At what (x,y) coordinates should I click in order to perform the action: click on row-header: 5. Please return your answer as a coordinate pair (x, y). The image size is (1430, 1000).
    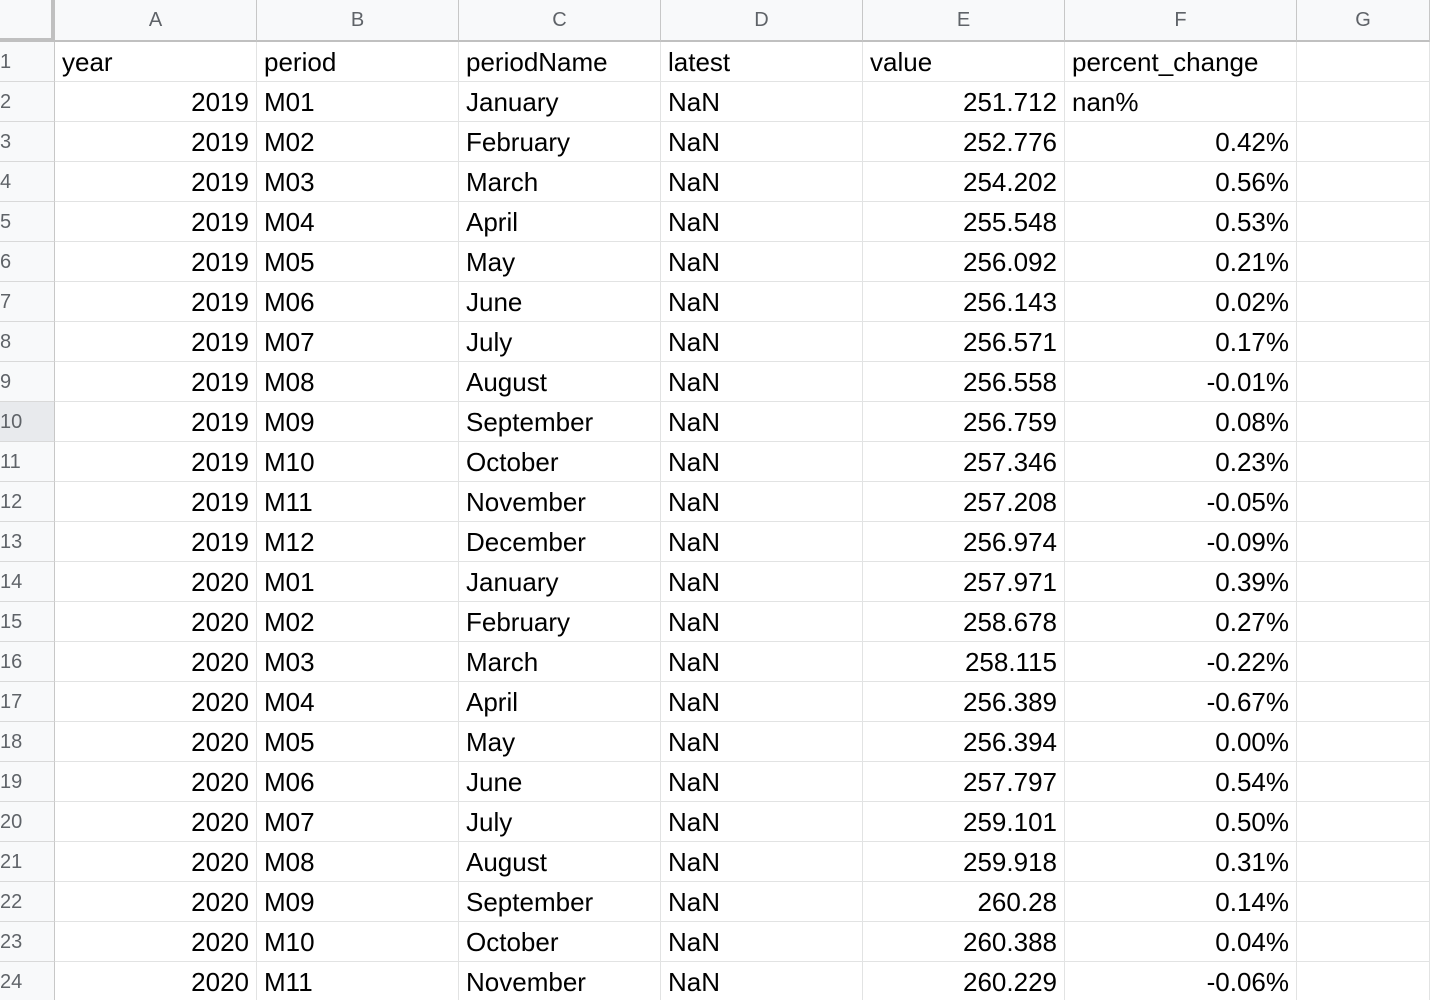
    Looking at the image, I should click on (27, 222).